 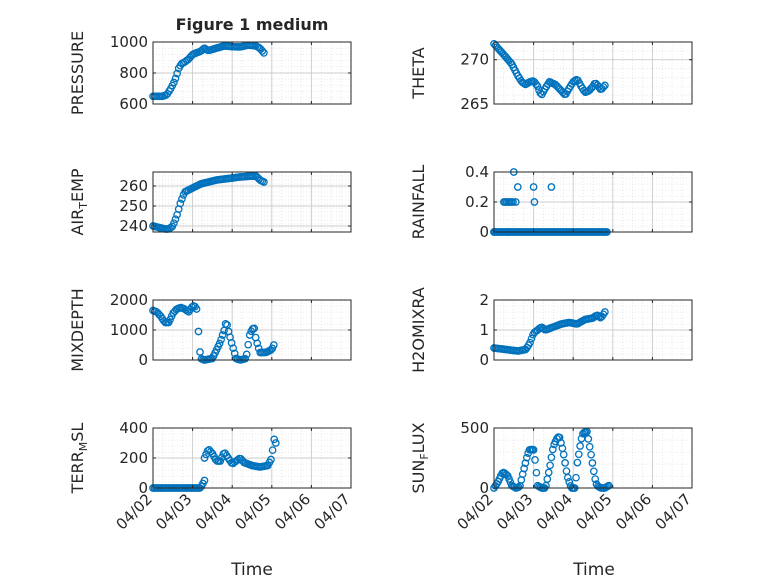 What do you see at coordinates (484, 330) in the screenshot?
I see `y-tick-label: 1` at bounding box center [484, 330].